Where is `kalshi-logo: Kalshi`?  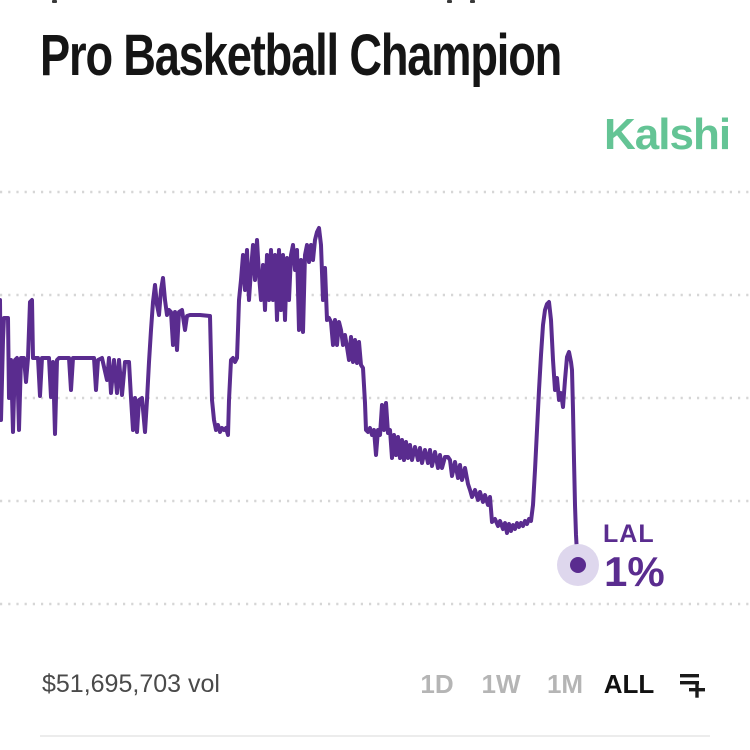 kalshi-logo: Kalshi is located at coordinates (667, 134).